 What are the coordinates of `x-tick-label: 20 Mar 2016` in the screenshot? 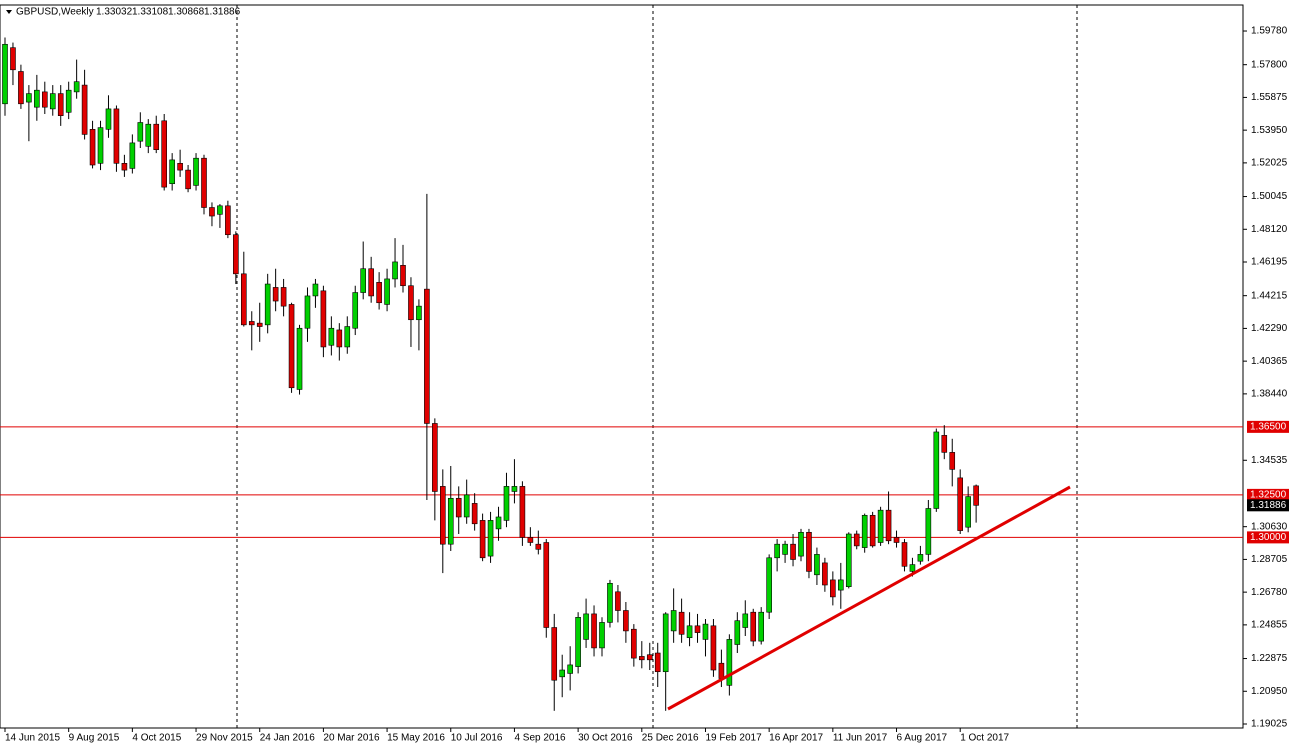 It's located at (351, 738).